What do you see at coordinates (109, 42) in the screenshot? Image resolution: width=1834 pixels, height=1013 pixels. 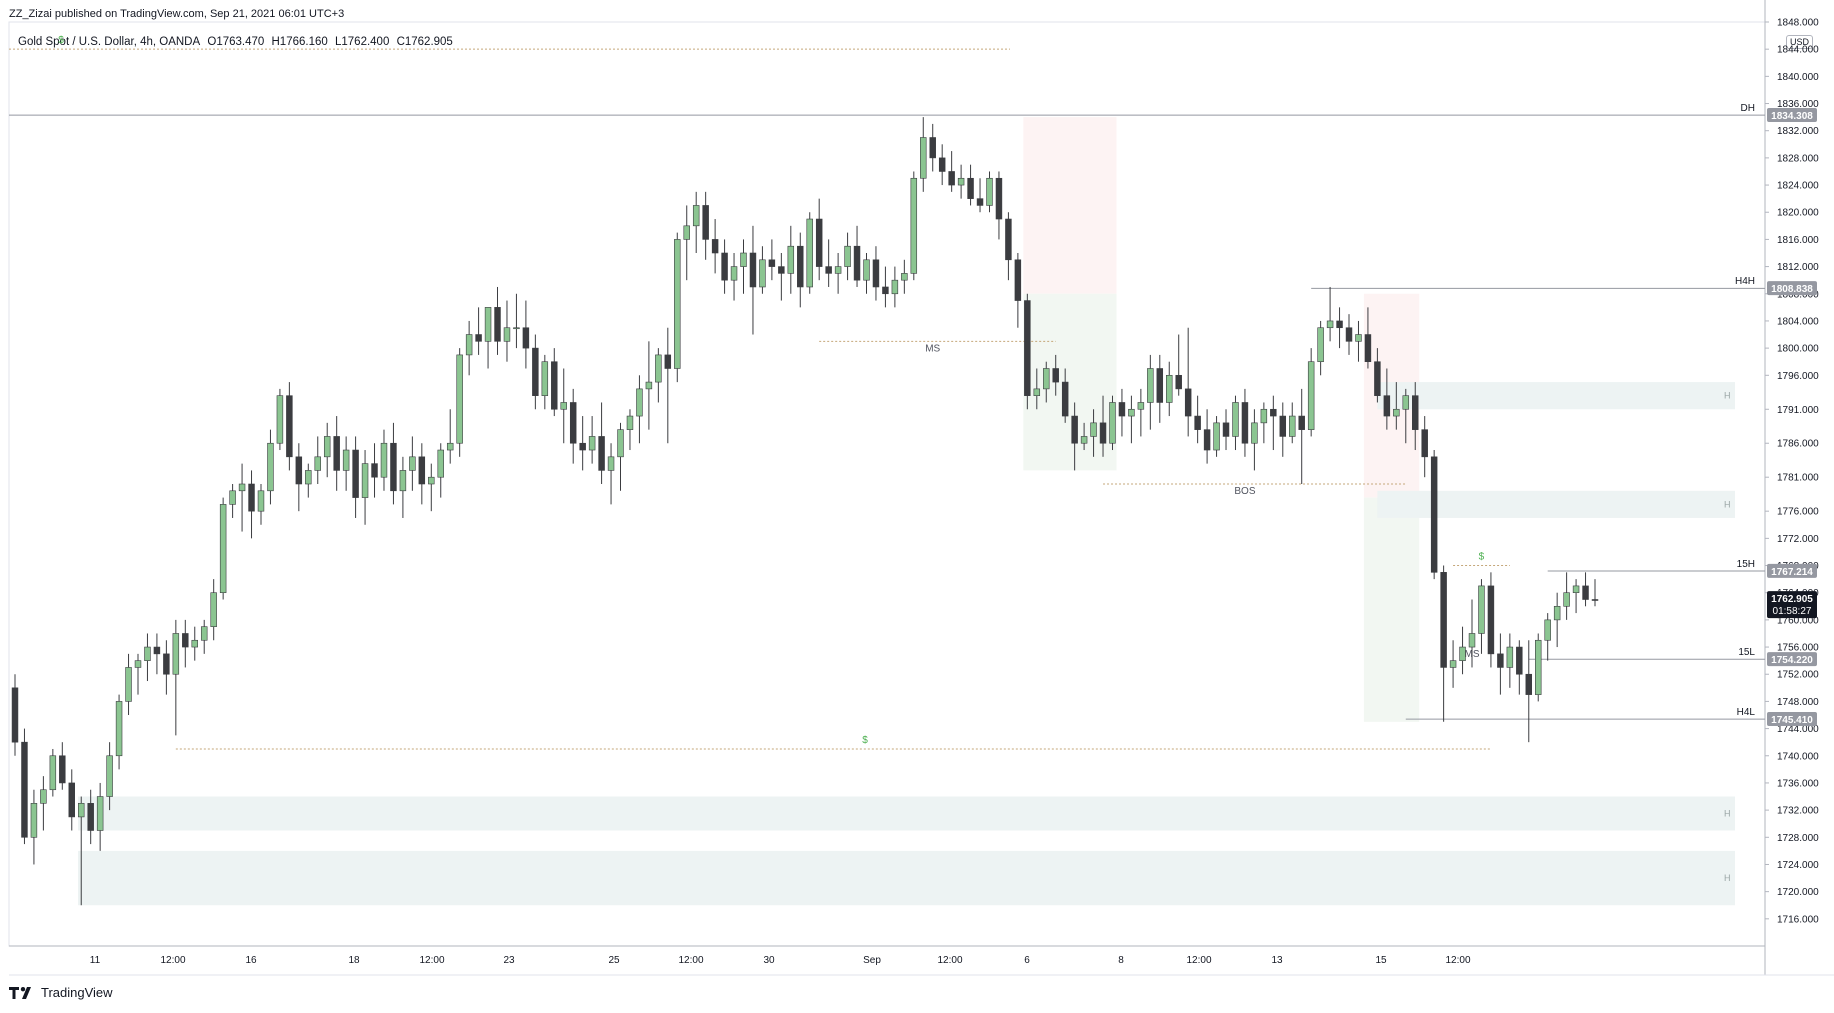 I see `symbol-name: Gold Spot / U.S. Dollar, 4h, OANDA` at bounding box center [109, 42].